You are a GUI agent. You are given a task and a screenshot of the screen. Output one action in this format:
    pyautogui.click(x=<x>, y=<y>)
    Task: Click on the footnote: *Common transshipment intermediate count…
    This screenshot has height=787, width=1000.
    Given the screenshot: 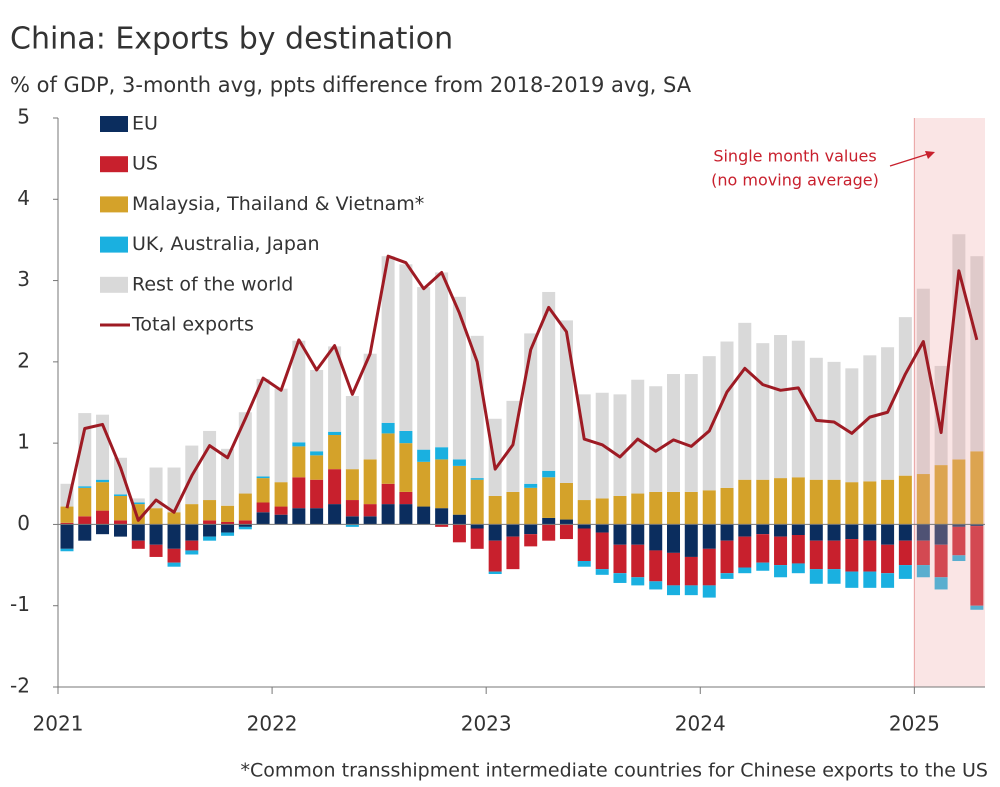 What is the action you would take?
    pyautogui.click(x=615, y=771)
    